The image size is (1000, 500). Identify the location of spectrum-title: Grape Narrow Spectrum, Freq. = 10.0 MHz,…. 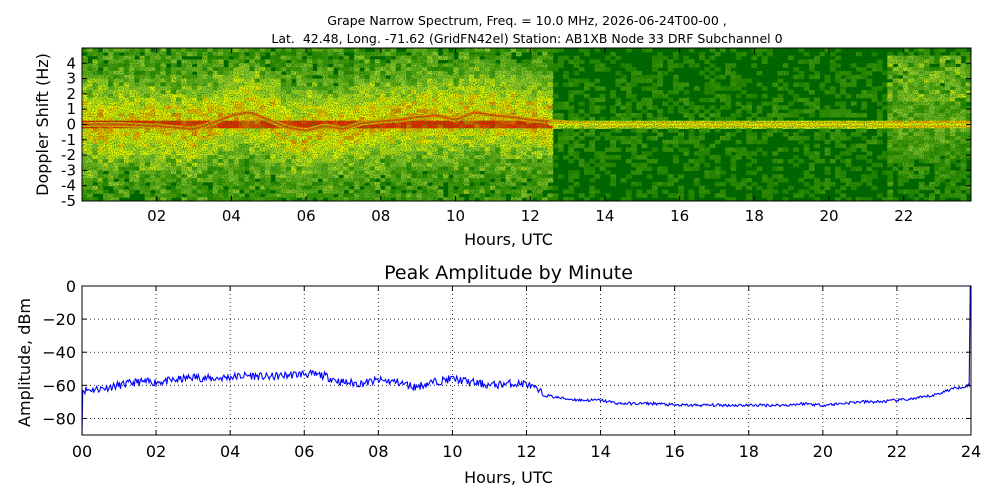
(500, 30).